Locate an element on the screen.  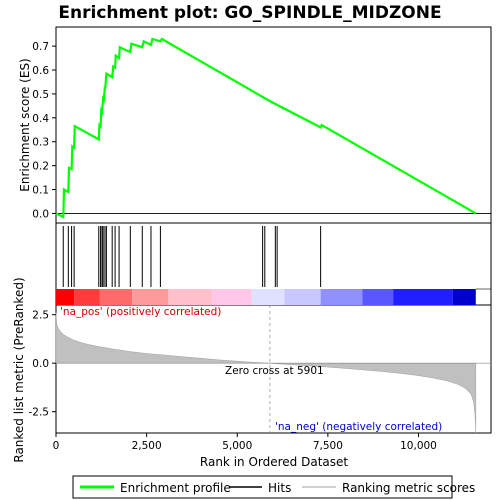
legend-box is located at coordinates (262, 487).